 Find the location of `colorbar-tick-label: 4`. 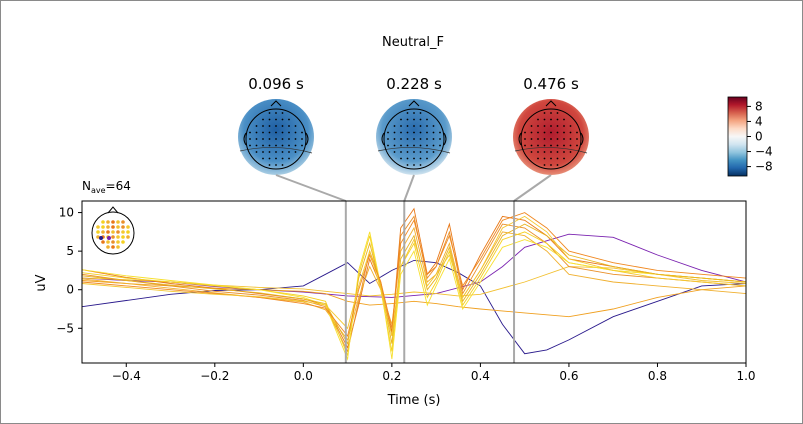

colorbar-tick-label: 4 is located at coordinates (759, 121).